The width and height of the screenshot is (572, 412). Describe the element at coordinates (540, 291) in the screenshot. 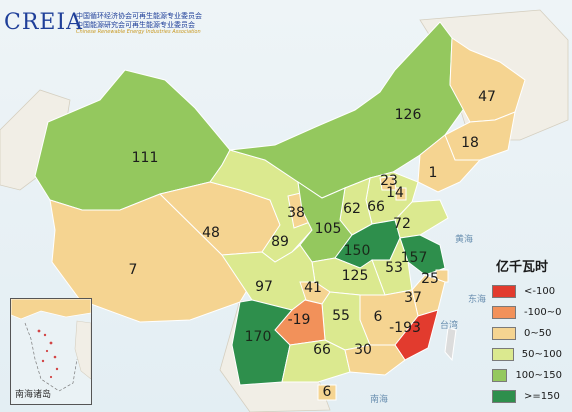

I see `legend-label: <-100` at that location.